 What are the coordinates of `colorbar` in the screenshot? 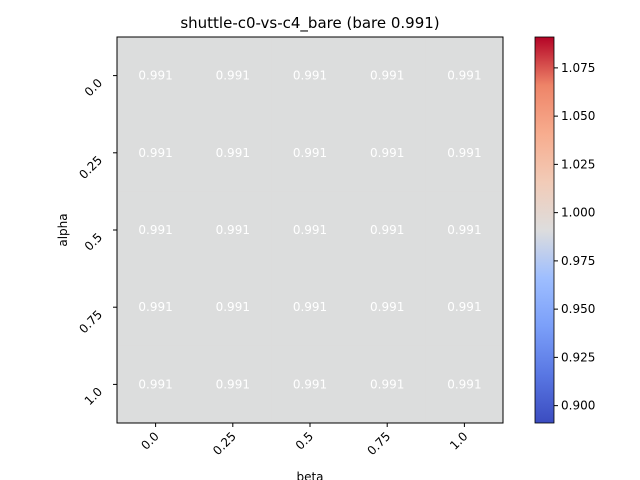 It's located at (544, 230).